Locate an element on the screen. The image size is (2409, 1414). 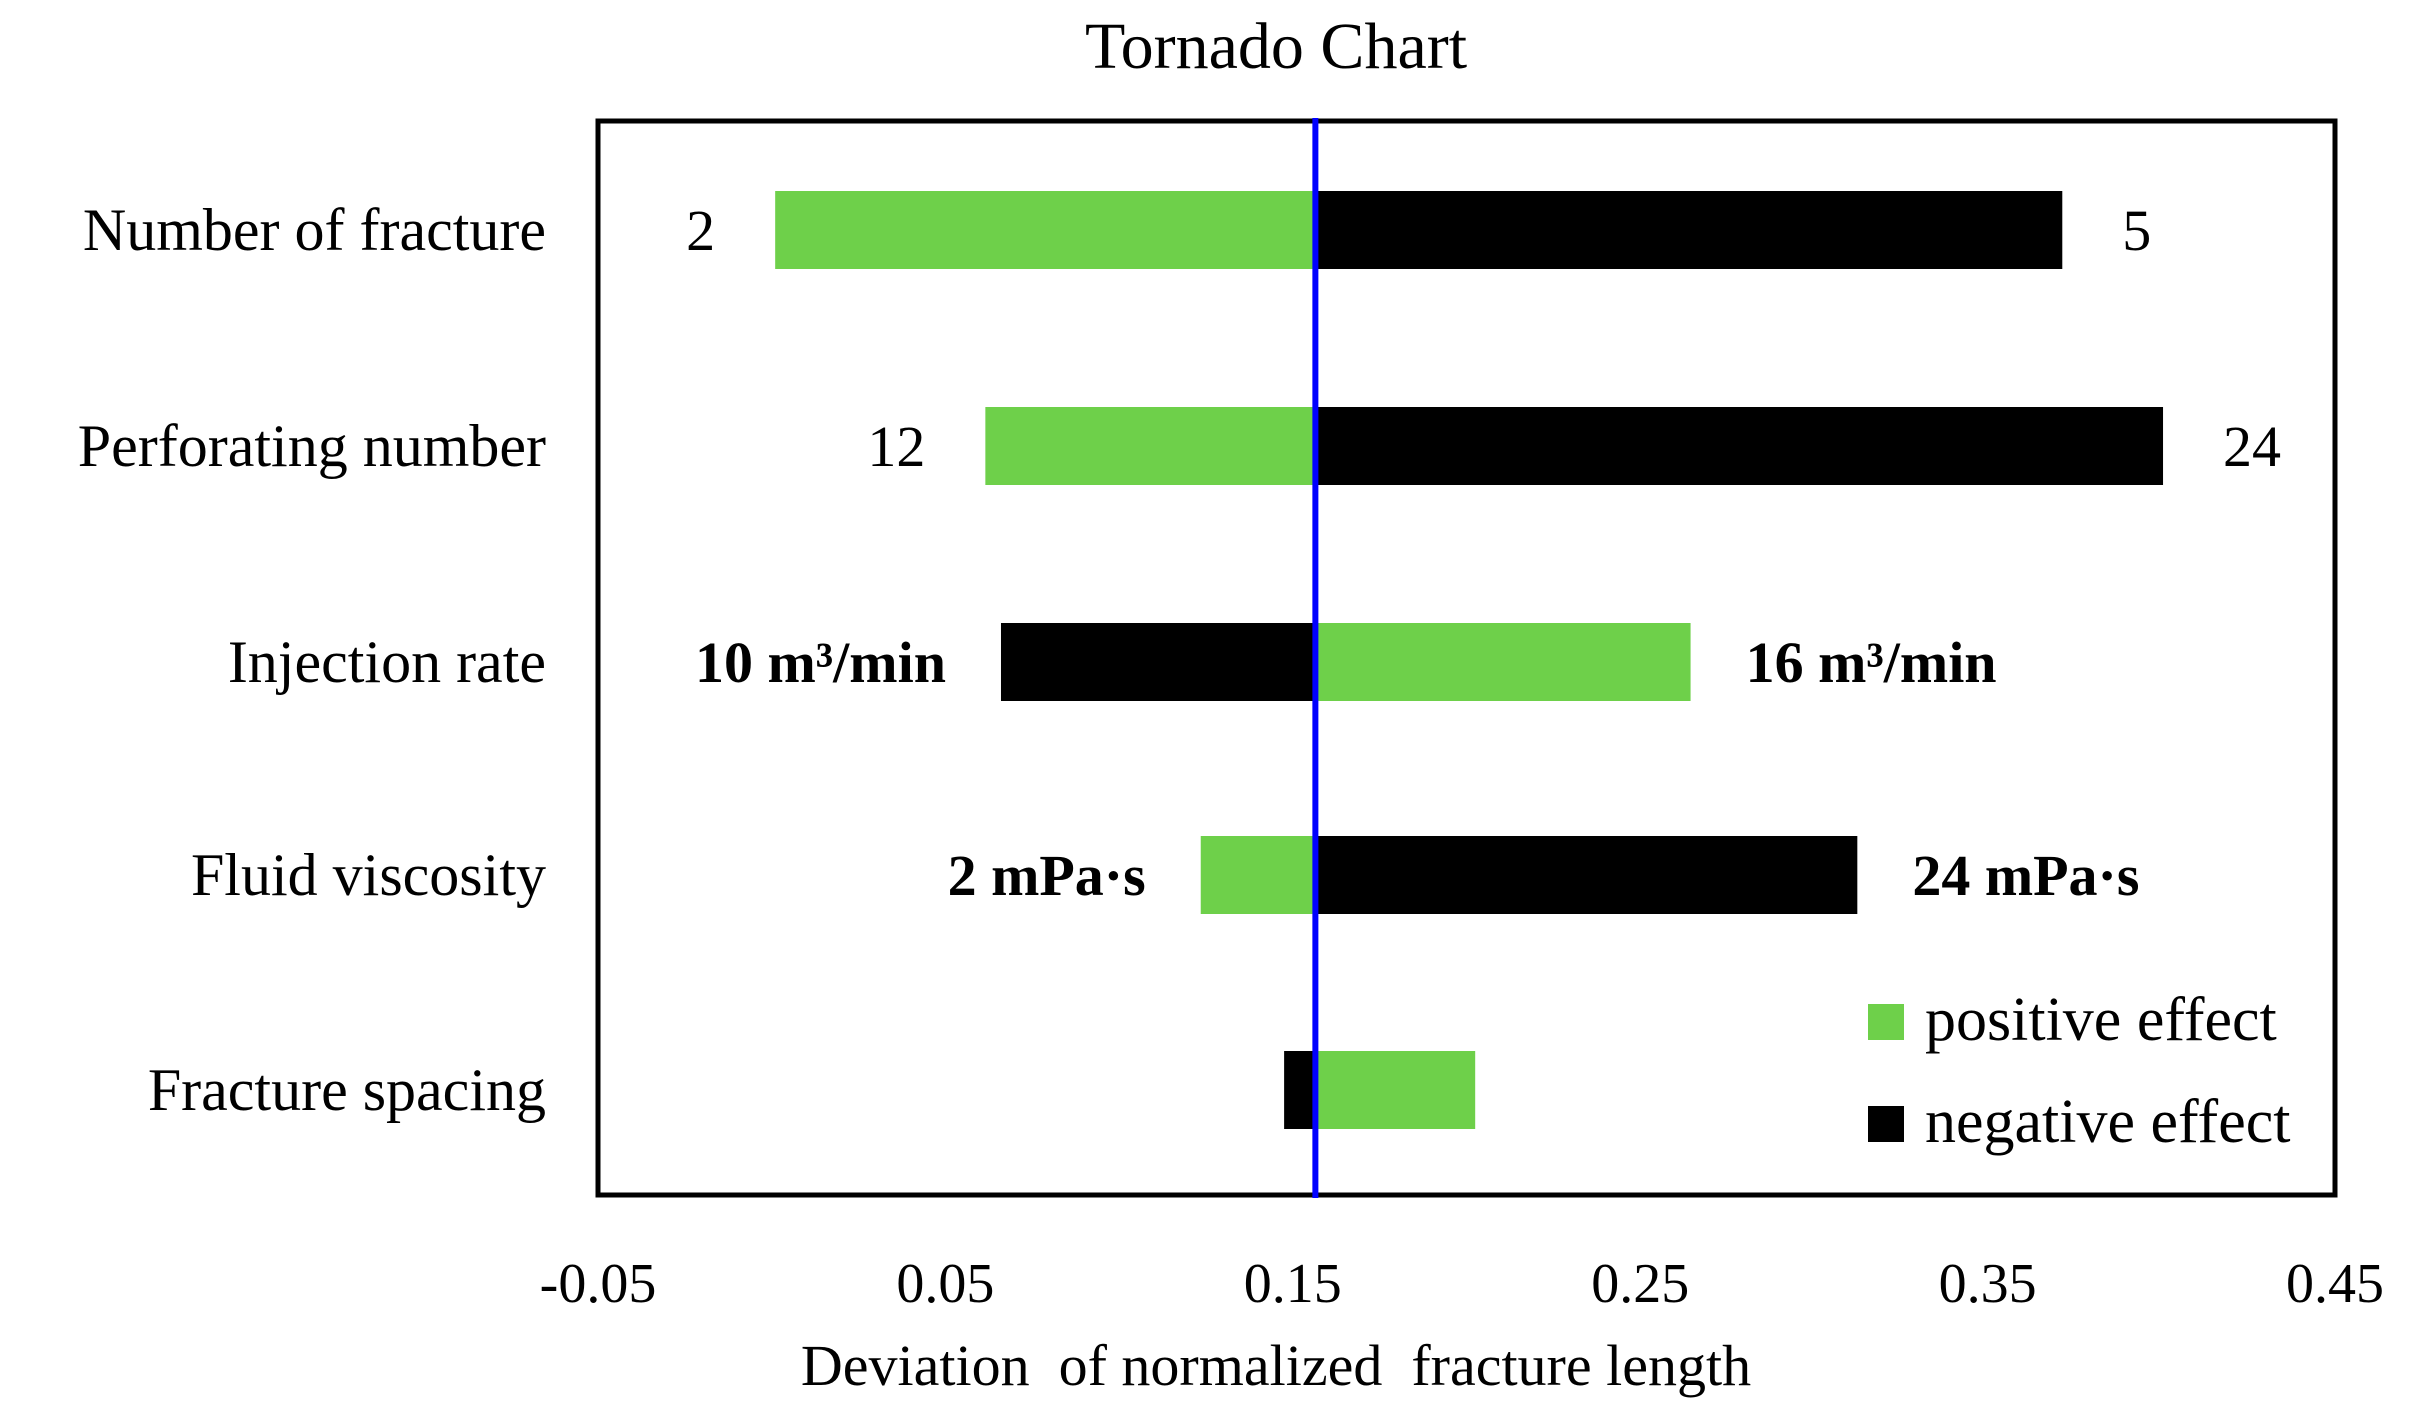
x-tick-label: 0.05 is located at coordinates (945, 1284).